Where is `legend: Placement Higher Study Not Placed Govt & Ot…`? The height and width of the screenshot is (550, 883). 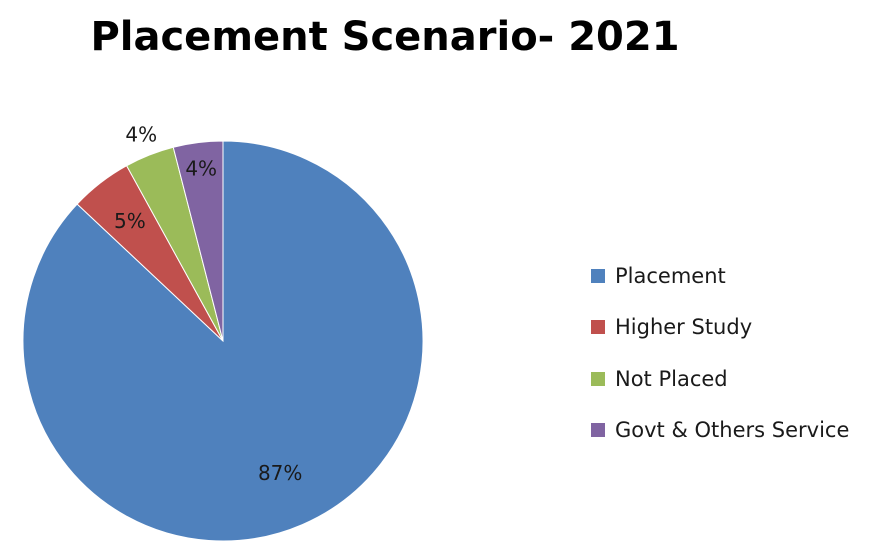 legend: Placement Higher Study Not Placed Govt & Ot… is located at coordinates (720, 353).